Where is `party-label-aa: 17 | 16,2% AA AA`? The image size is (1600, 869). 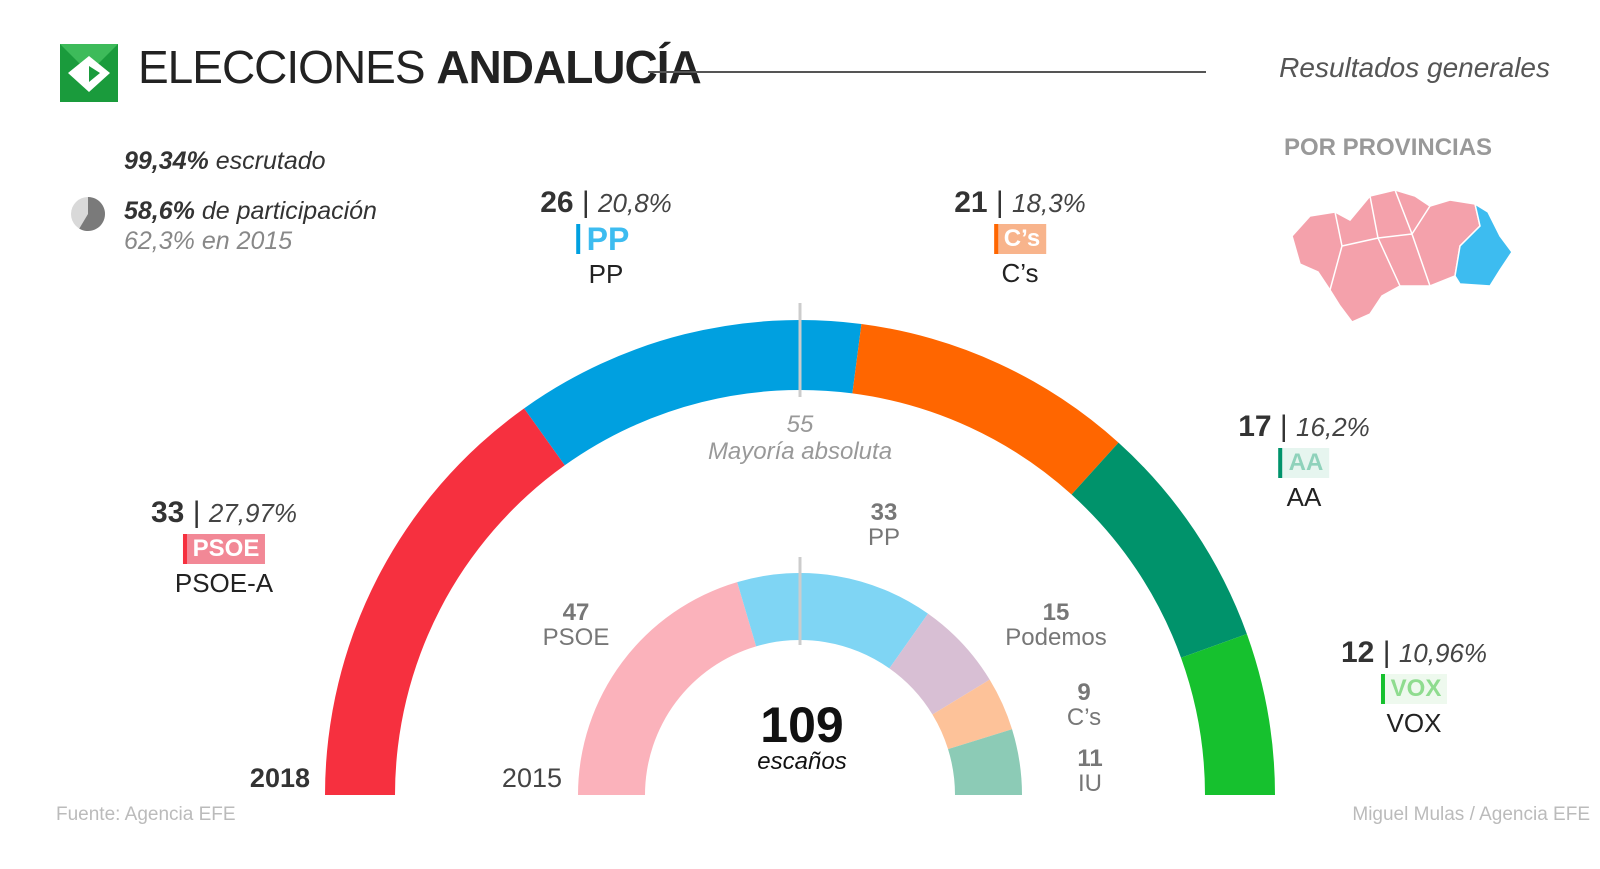 party-label-aa: 17 | 16,2% AA AA is located at coordinates (1304, 461).